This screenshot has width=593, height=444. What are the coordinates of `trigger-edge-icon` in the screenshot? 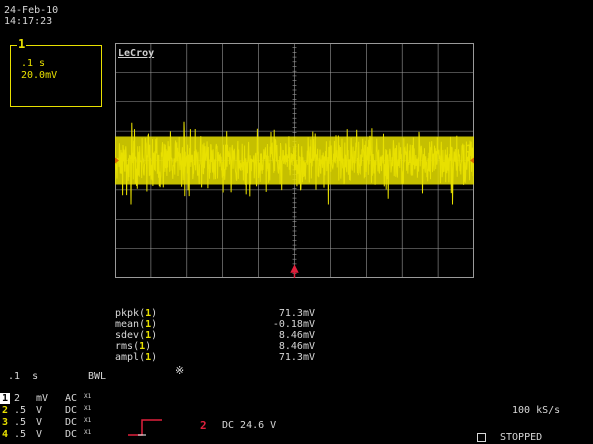 It's located at (145, 427).